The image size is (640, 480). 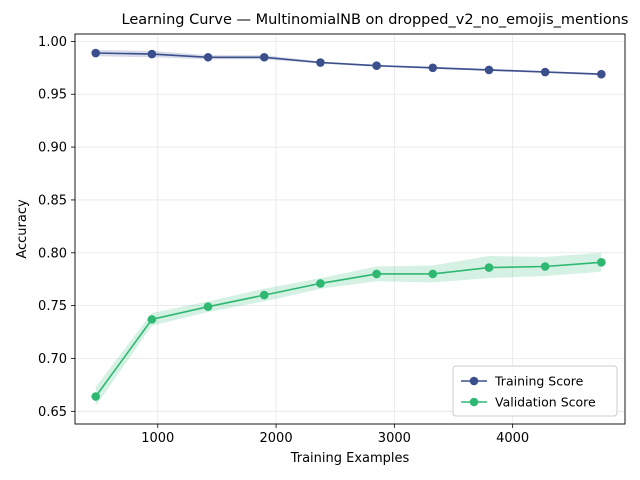 What do you see at coordinates (52, 200) in the screenshot?
I see `y-tick-label: 0.85` at bounding box center [52, 200].